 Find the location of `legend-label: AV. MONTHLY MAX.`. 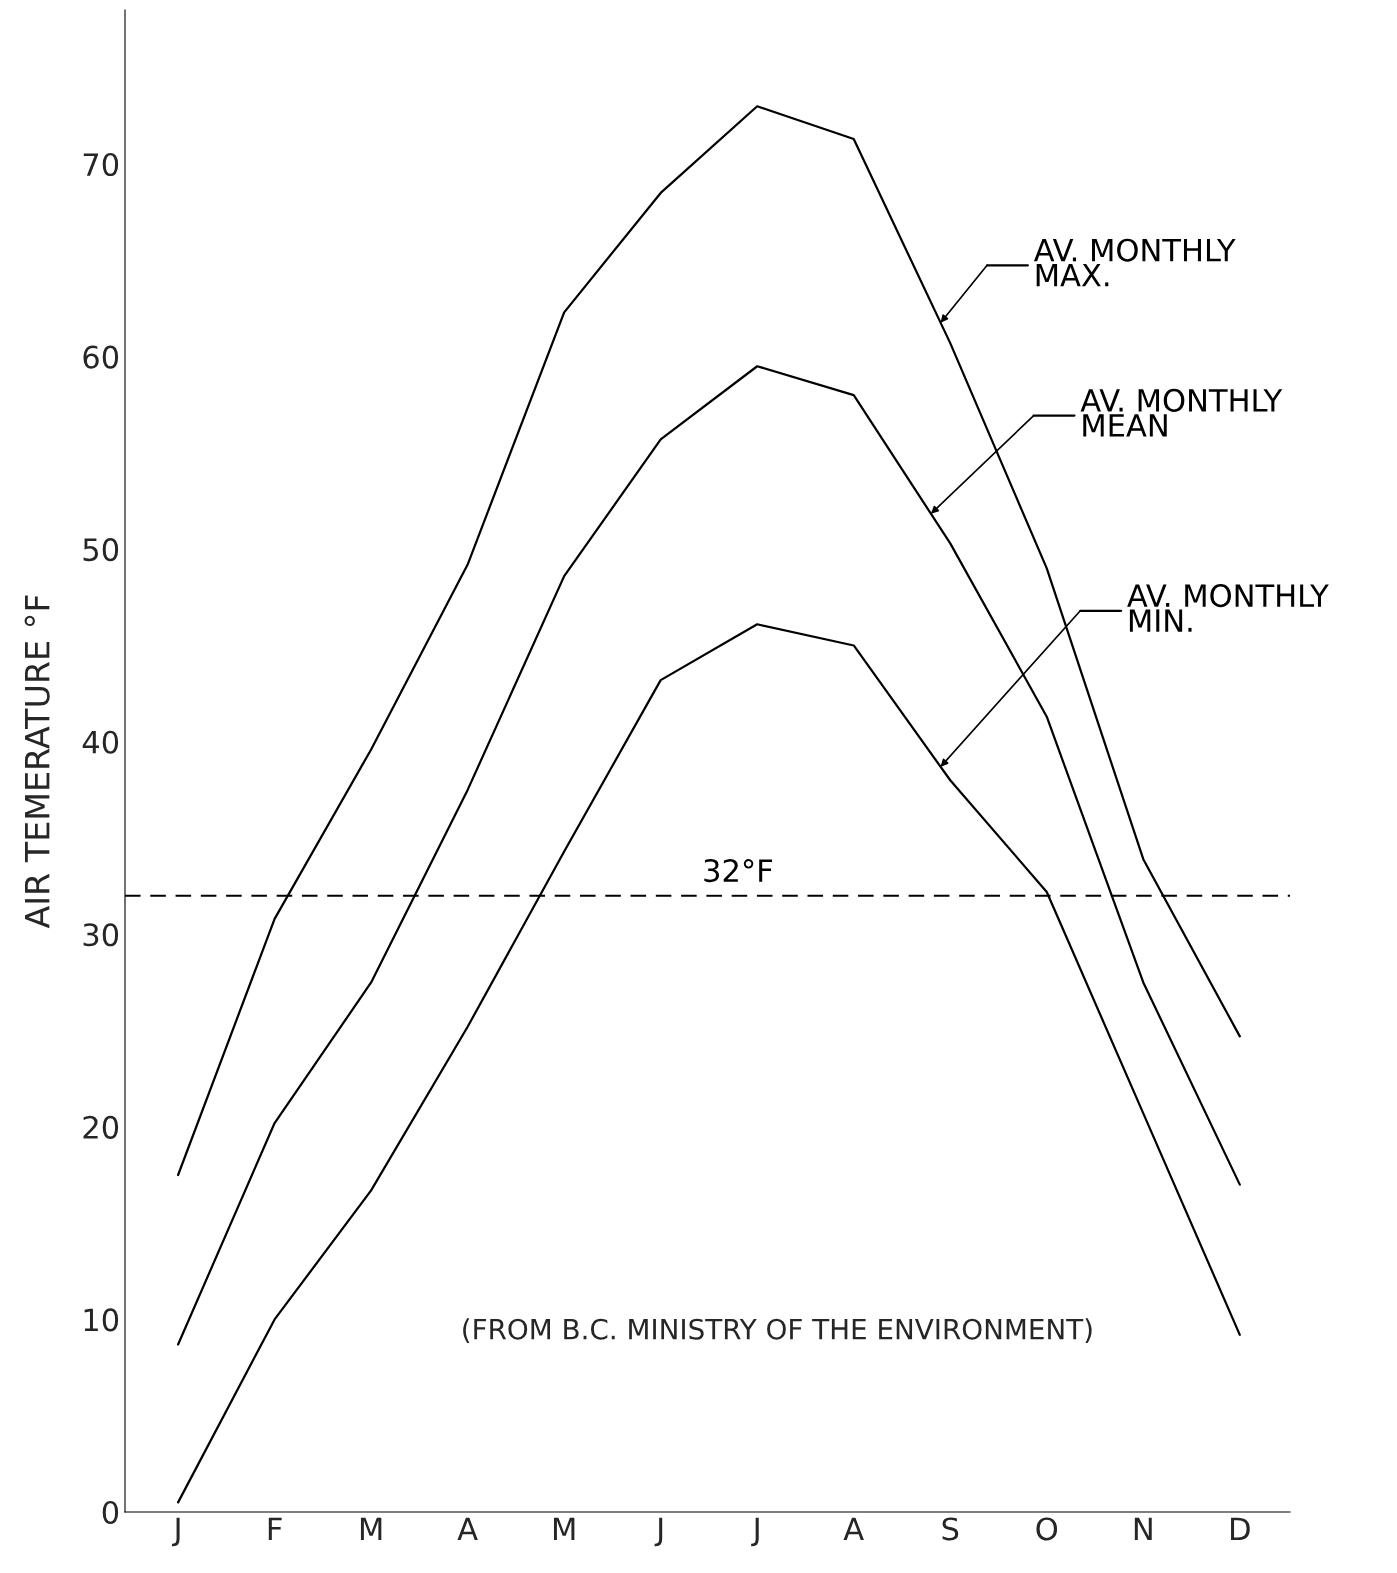

legend-label: AV. MONTHLY MAX. is located at coordinates (1134, 262).